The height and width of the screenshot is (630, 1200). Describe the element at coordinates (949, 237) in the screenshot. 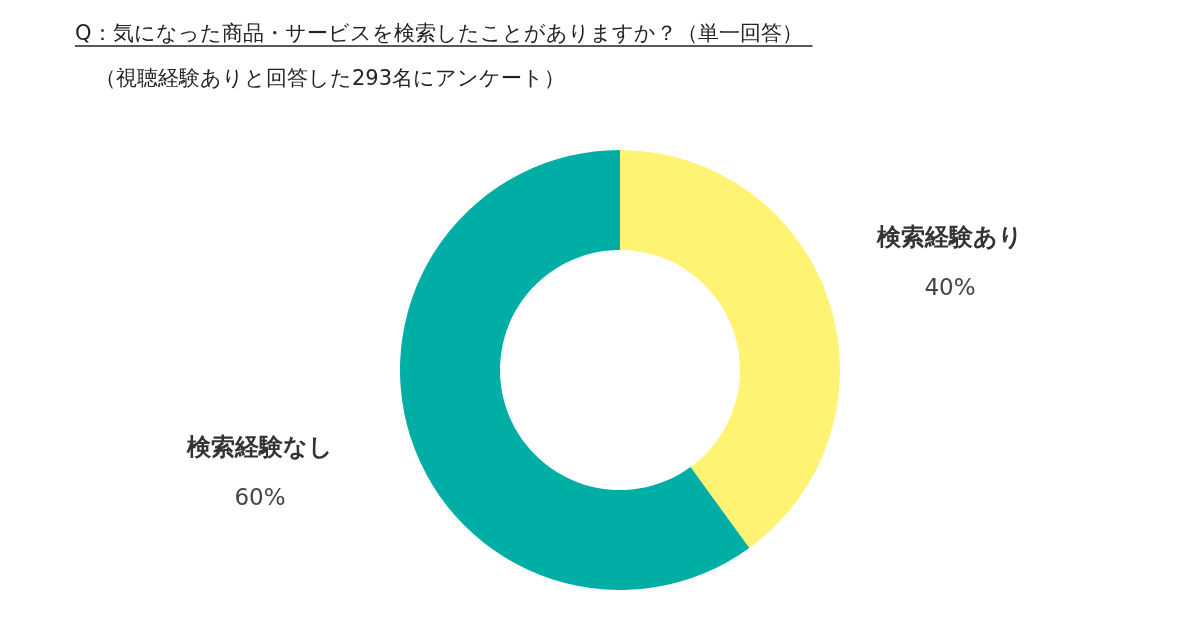

I see `slice-label: 検索経験あり` at that location.